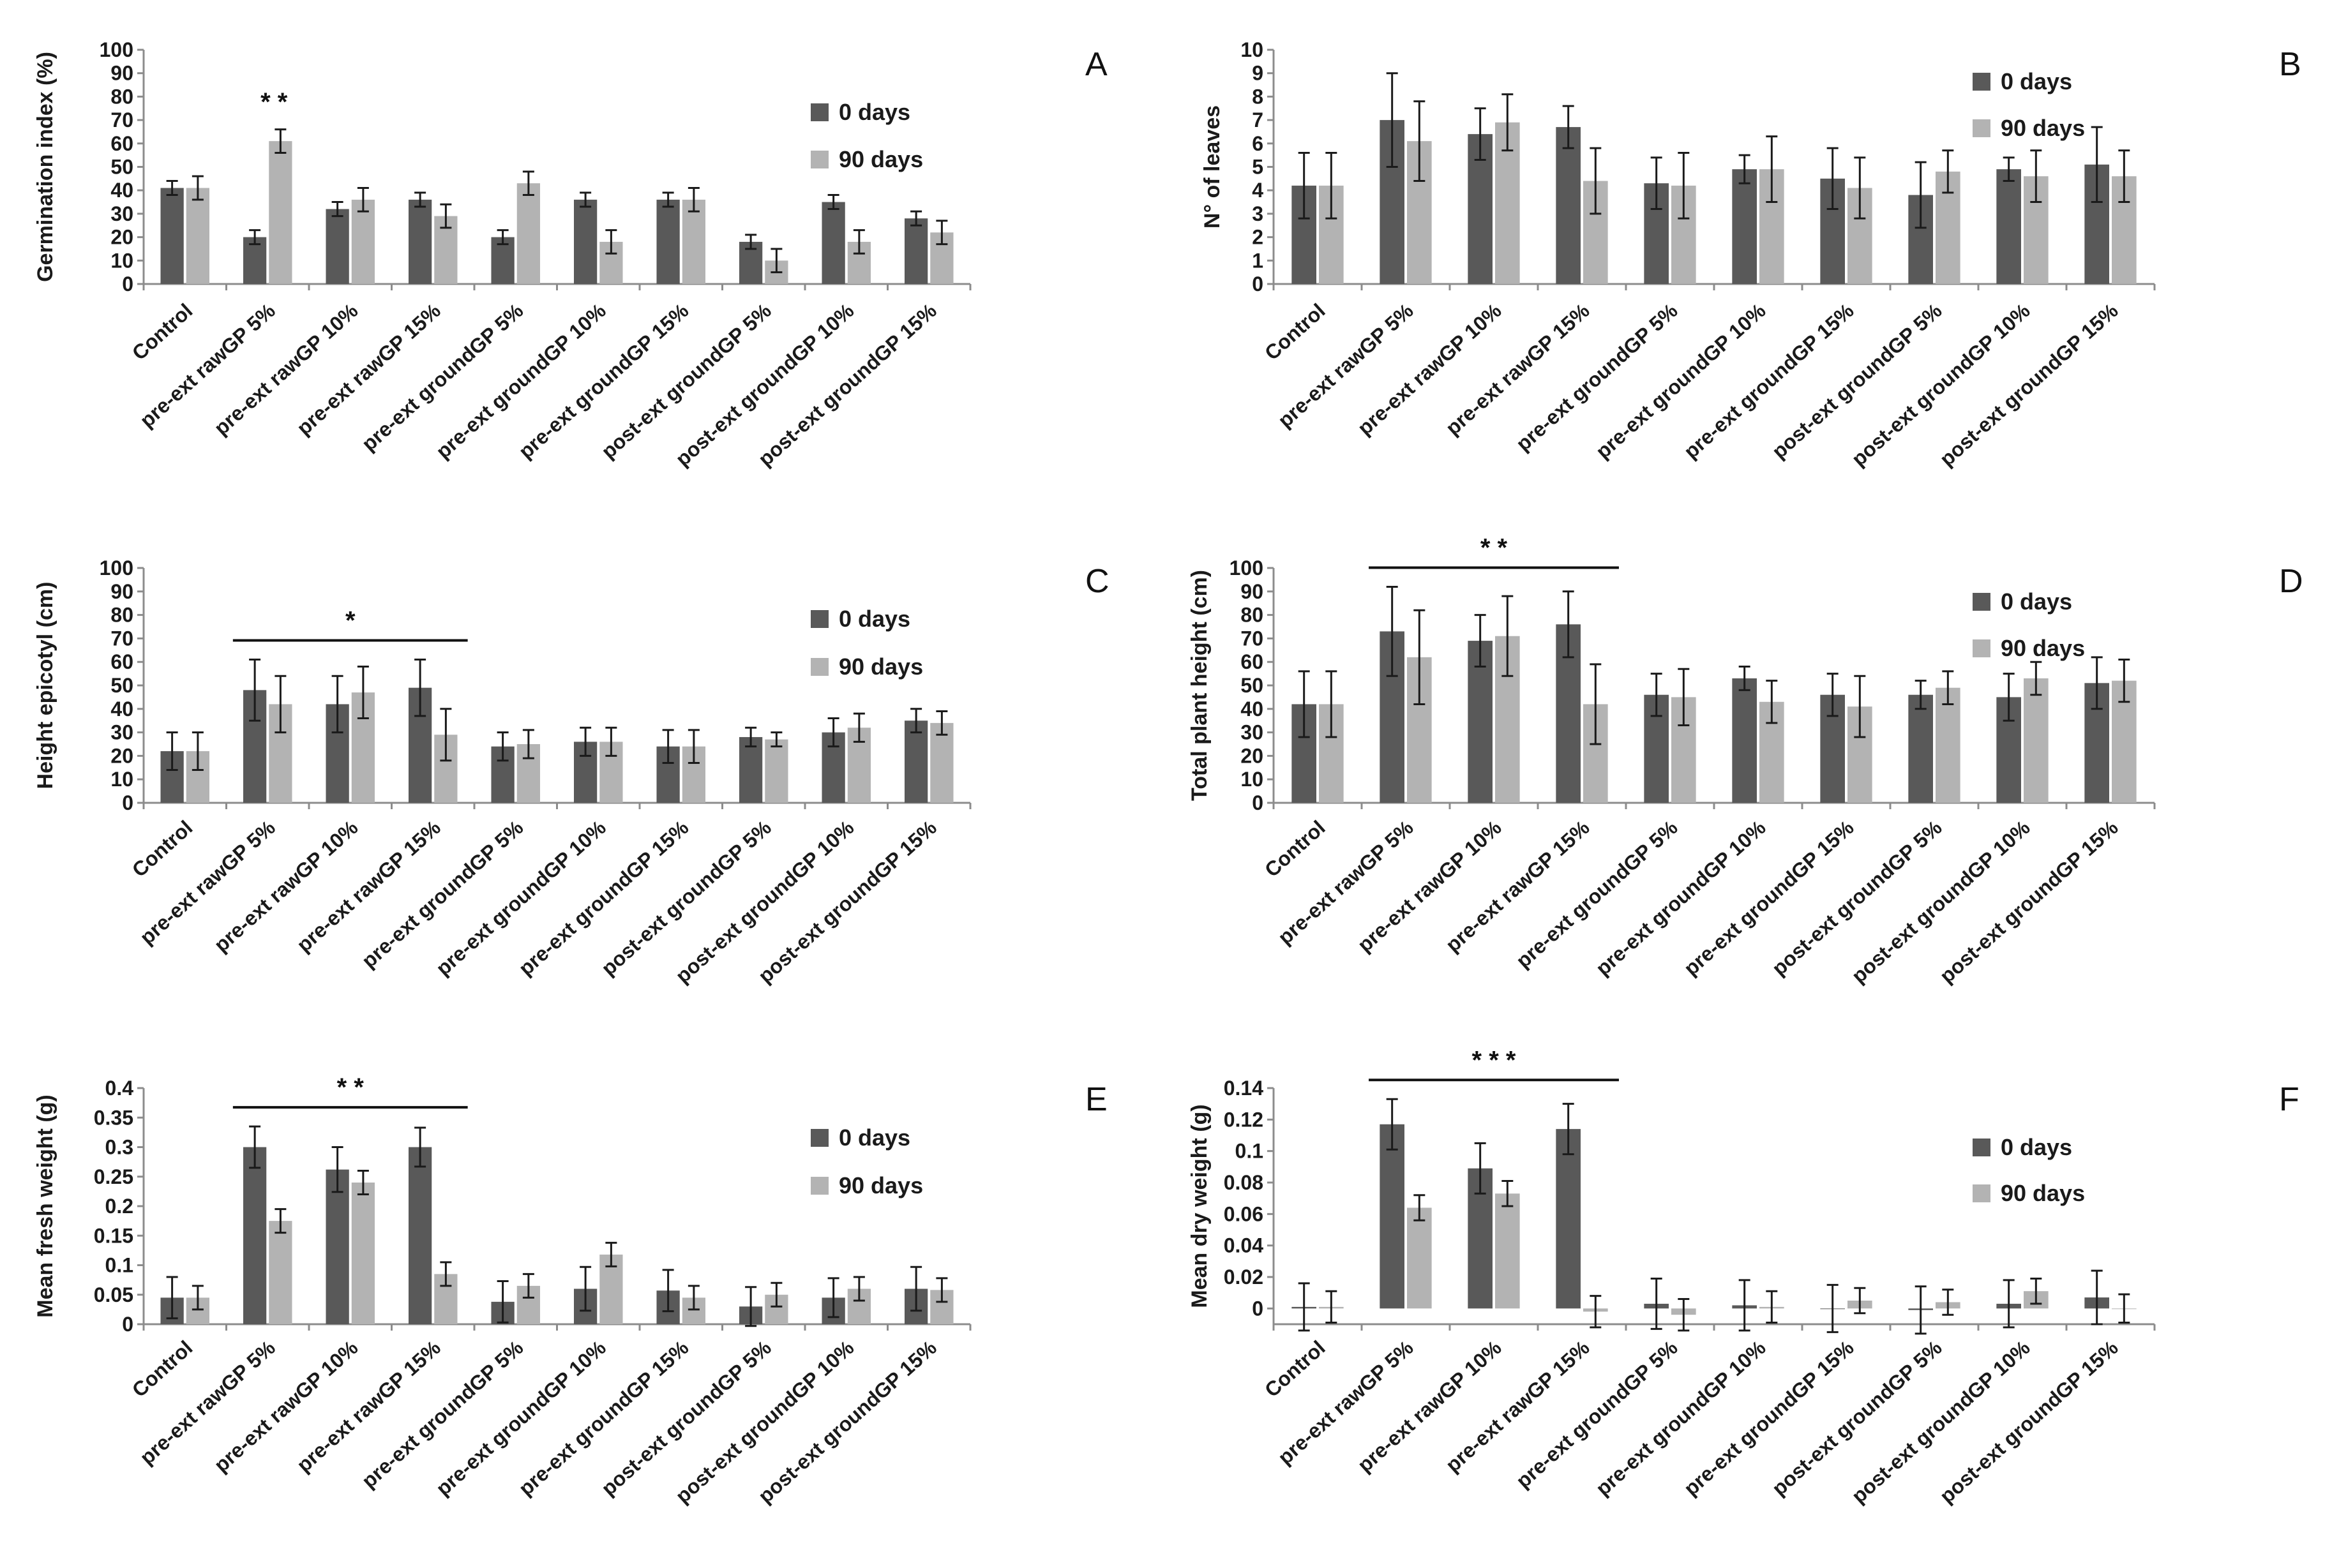 The image size is (2332, 1568). What do you see at coordinates (119, 1206) in the screenshot?
I see `y-tick-label: 0.2` at bounding box center [119, 1206].